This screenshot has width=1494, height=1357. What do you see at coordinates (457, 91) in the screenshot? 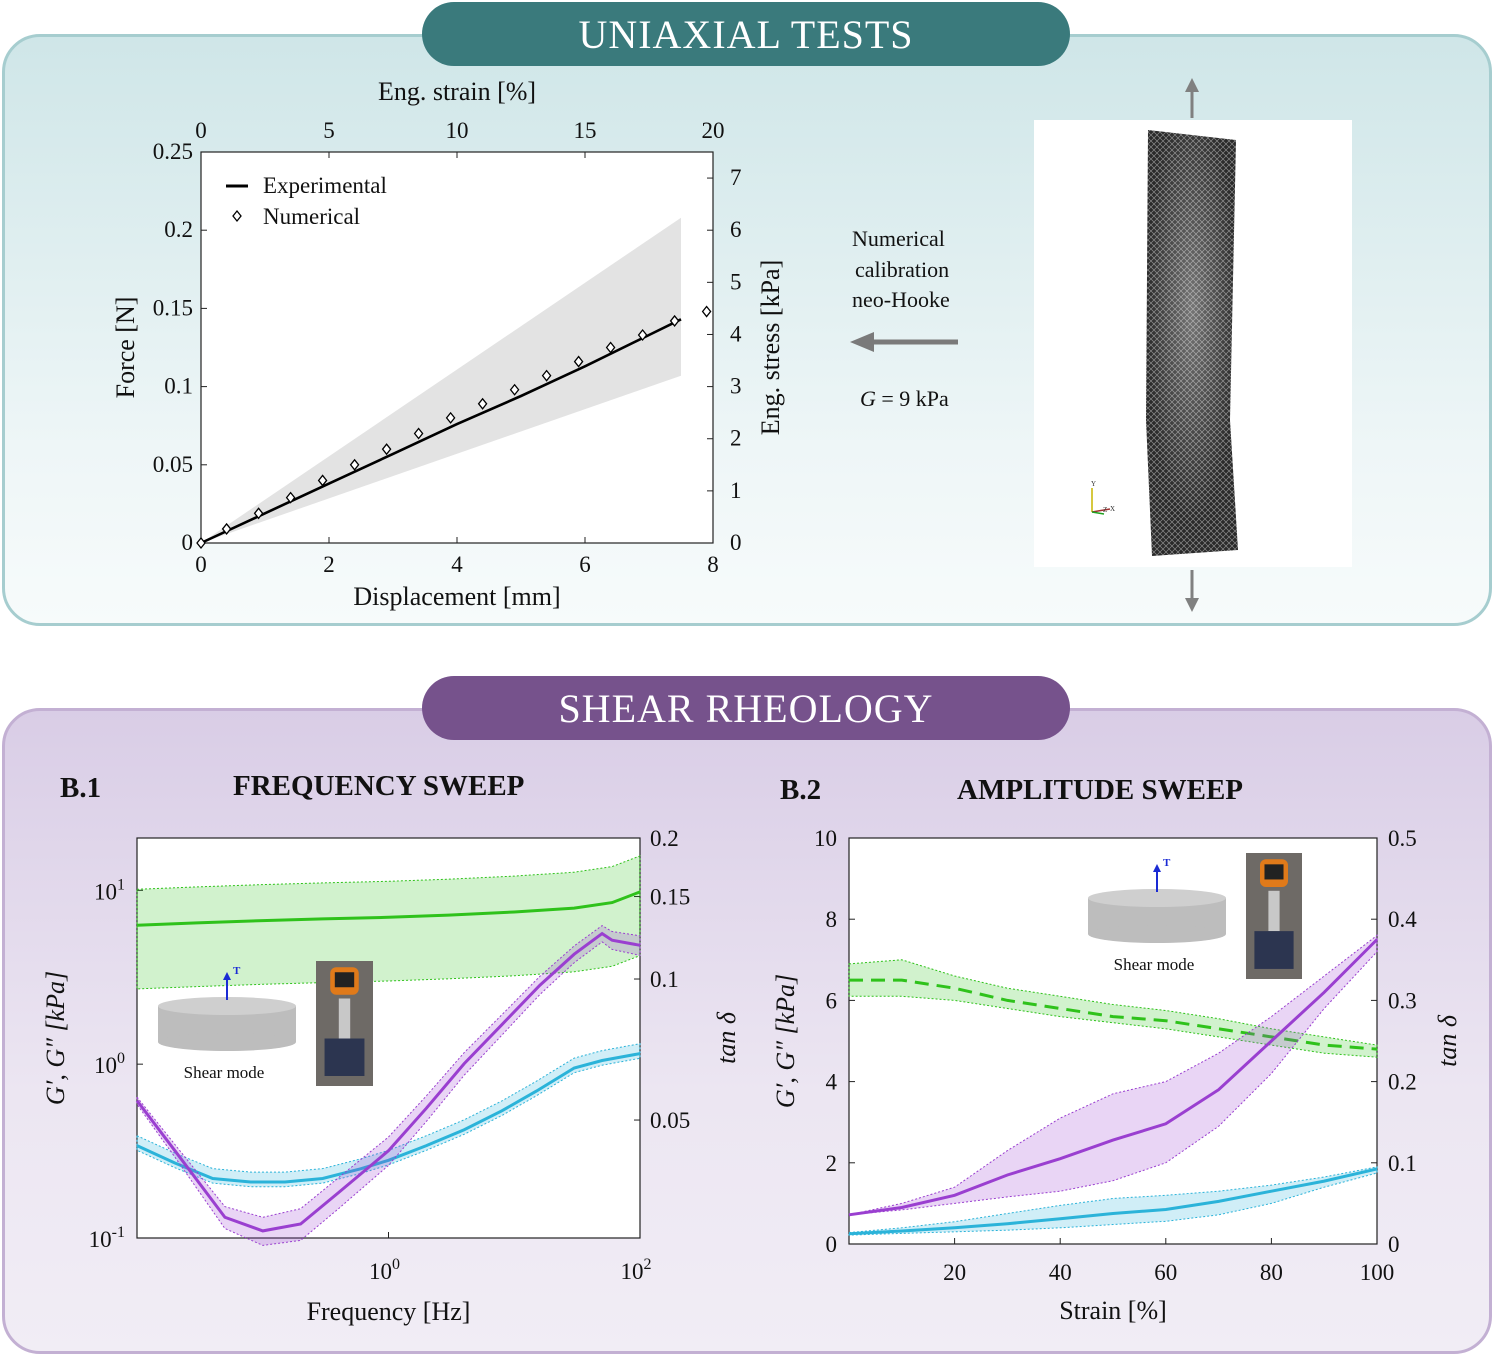
I see `x2-axis-label: Eng. strain [%]` at bounding box center [457, 91].